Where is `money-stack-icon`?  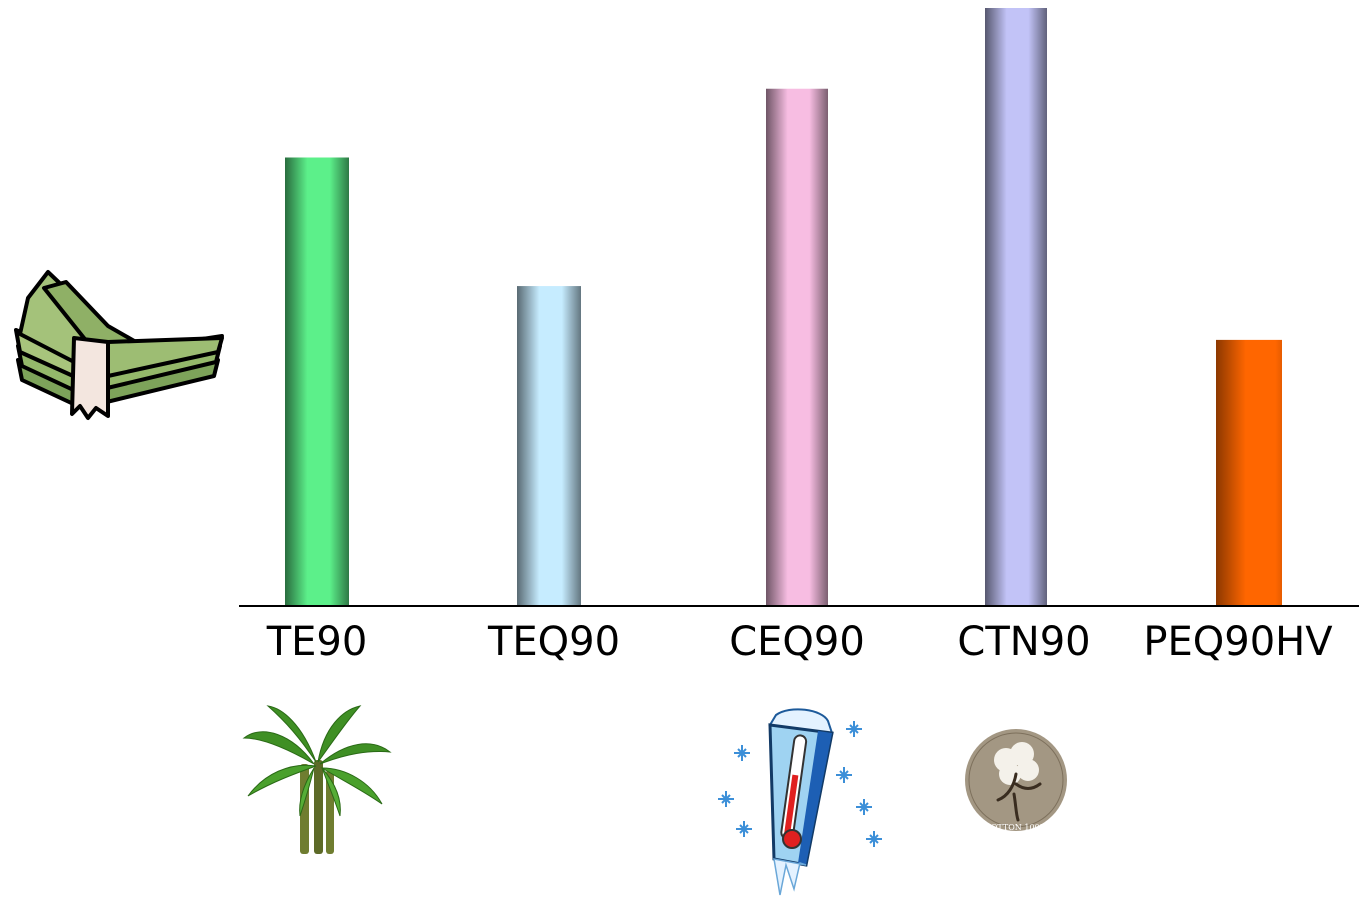 money-stack-icon is located at coordinates (119, 345).